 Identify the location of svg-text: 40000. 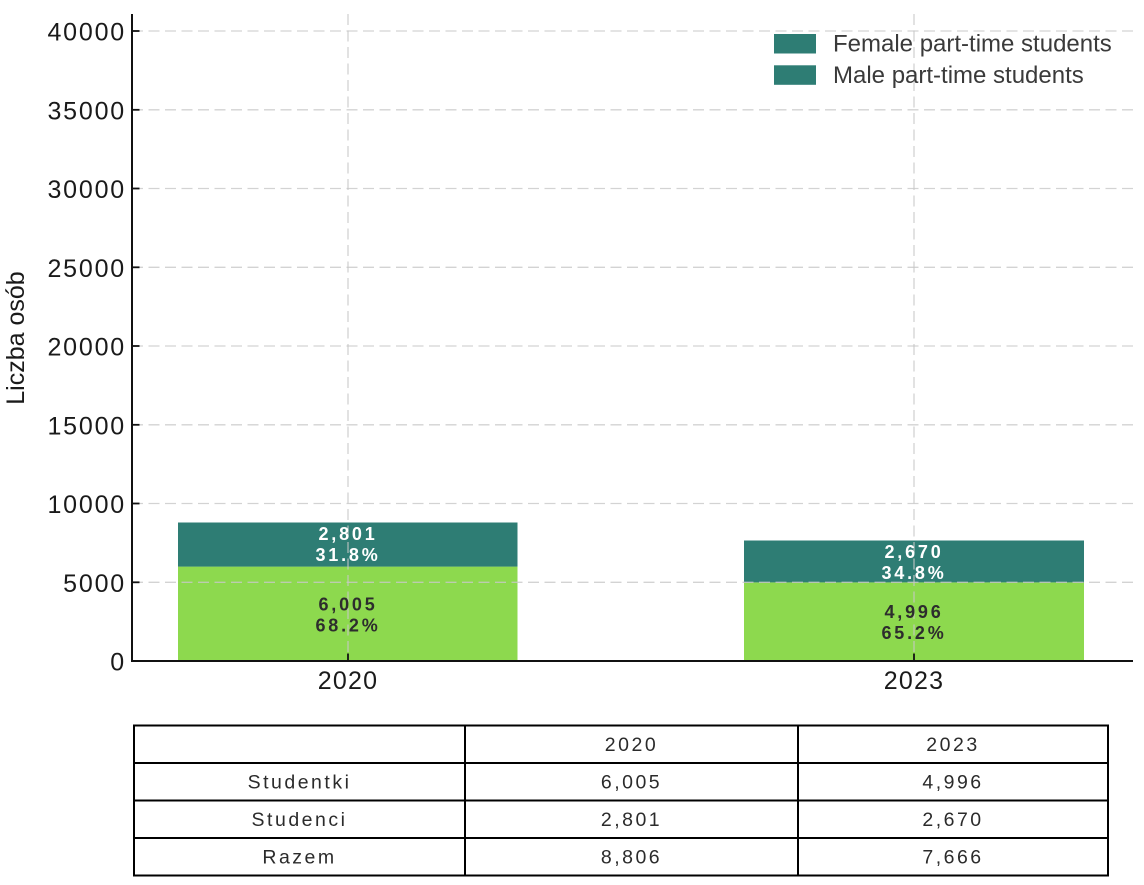
(86, 33).